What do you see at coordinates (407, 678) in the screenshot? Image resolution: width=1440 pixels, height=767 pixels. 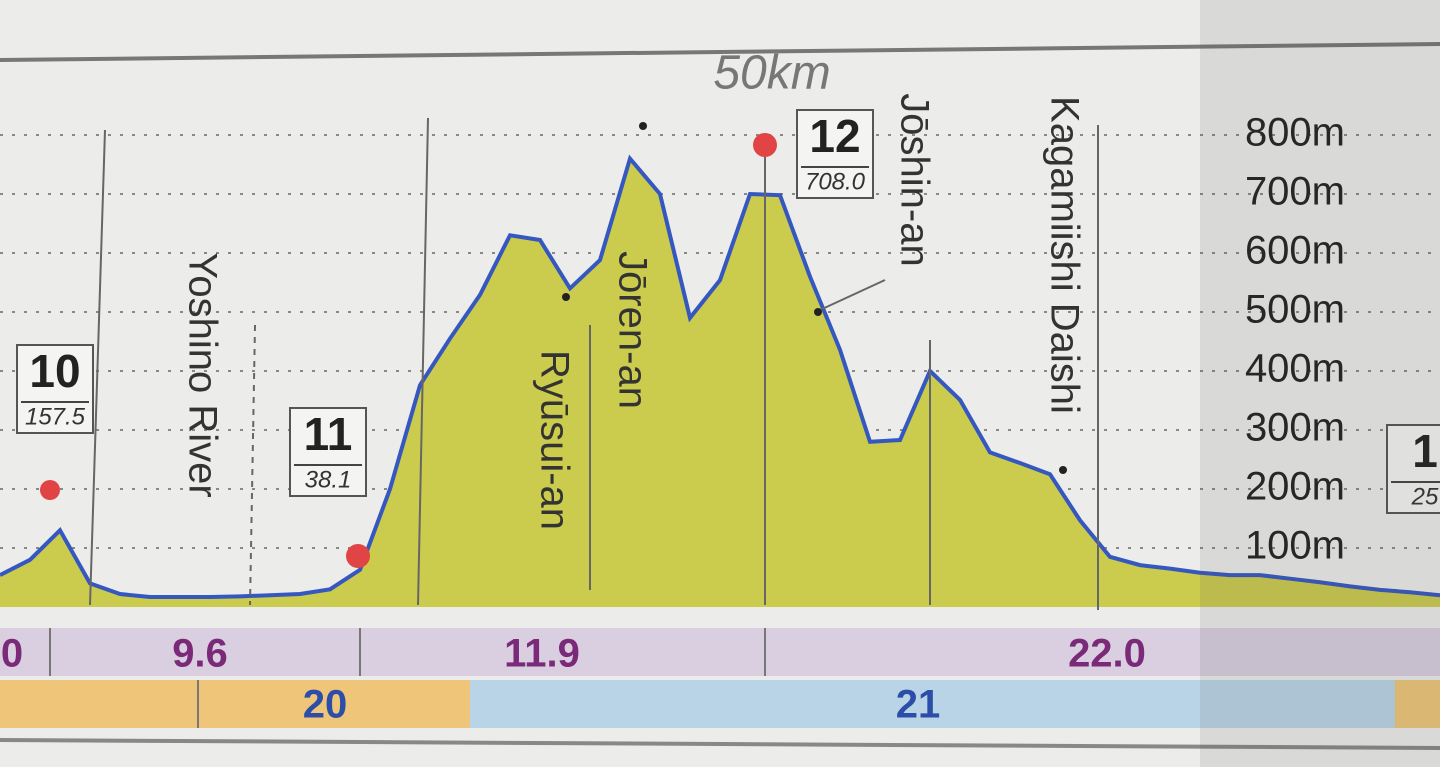 I see `dividers` at bounding box center [407, 678].